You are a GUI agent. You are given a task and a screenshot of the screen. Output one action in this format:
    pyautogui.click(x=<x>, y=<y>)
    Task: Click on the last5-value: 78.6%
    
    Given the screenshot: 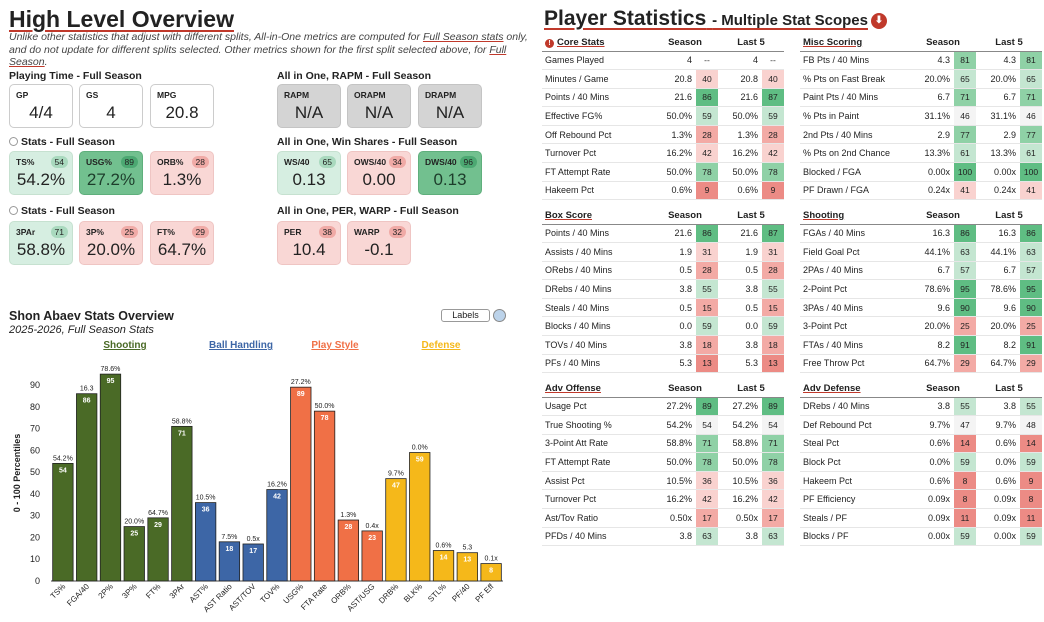 What is the action you would take?
    pyautogui.click(x=998, y=289)
    